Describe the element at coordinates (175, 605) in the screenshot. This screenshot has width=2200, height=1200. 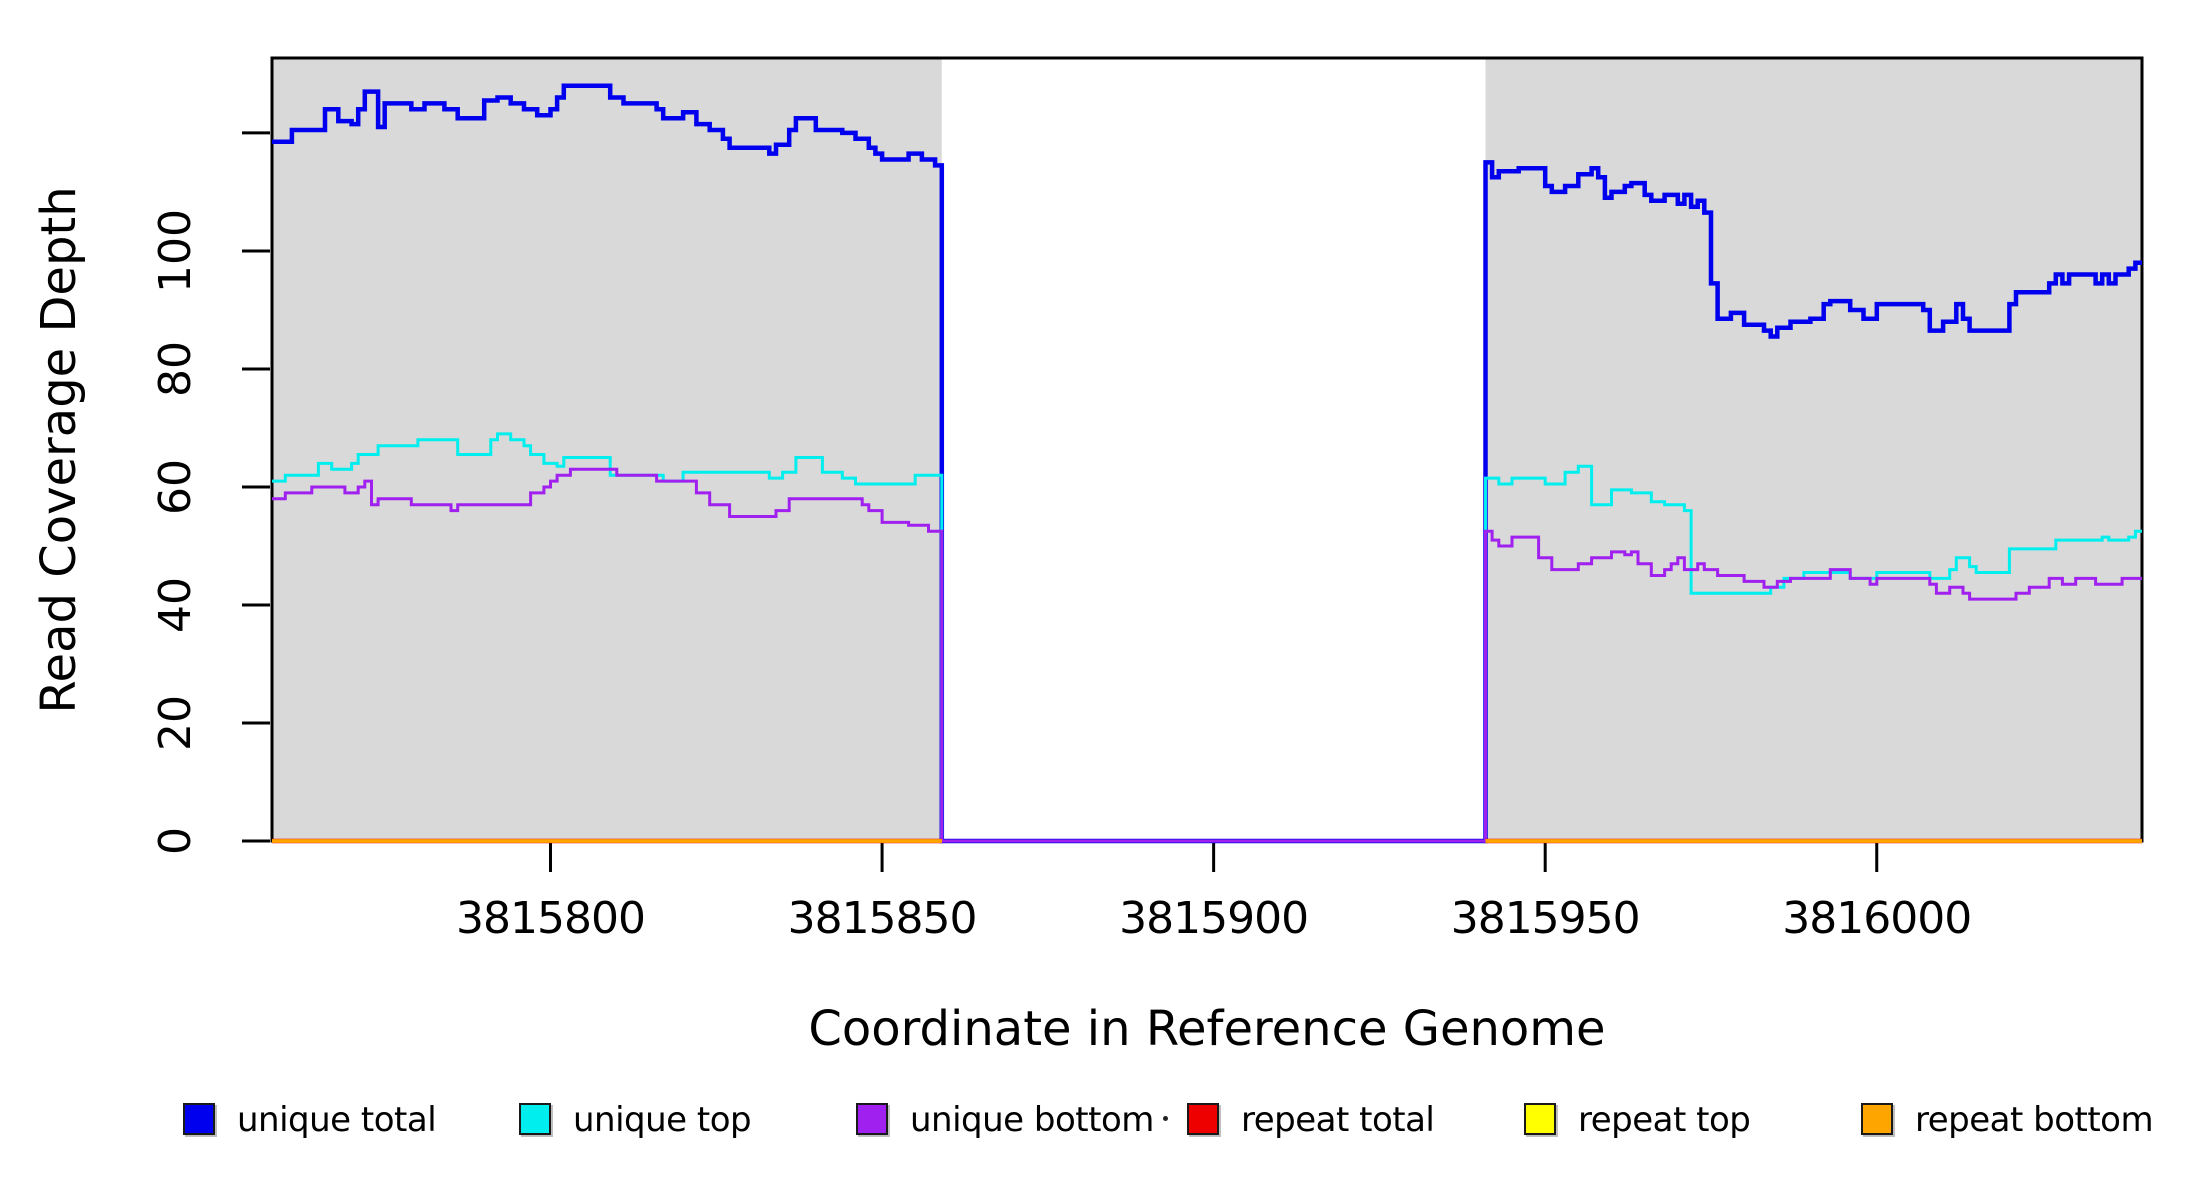
I see `y-tick-label: 40` at that location.